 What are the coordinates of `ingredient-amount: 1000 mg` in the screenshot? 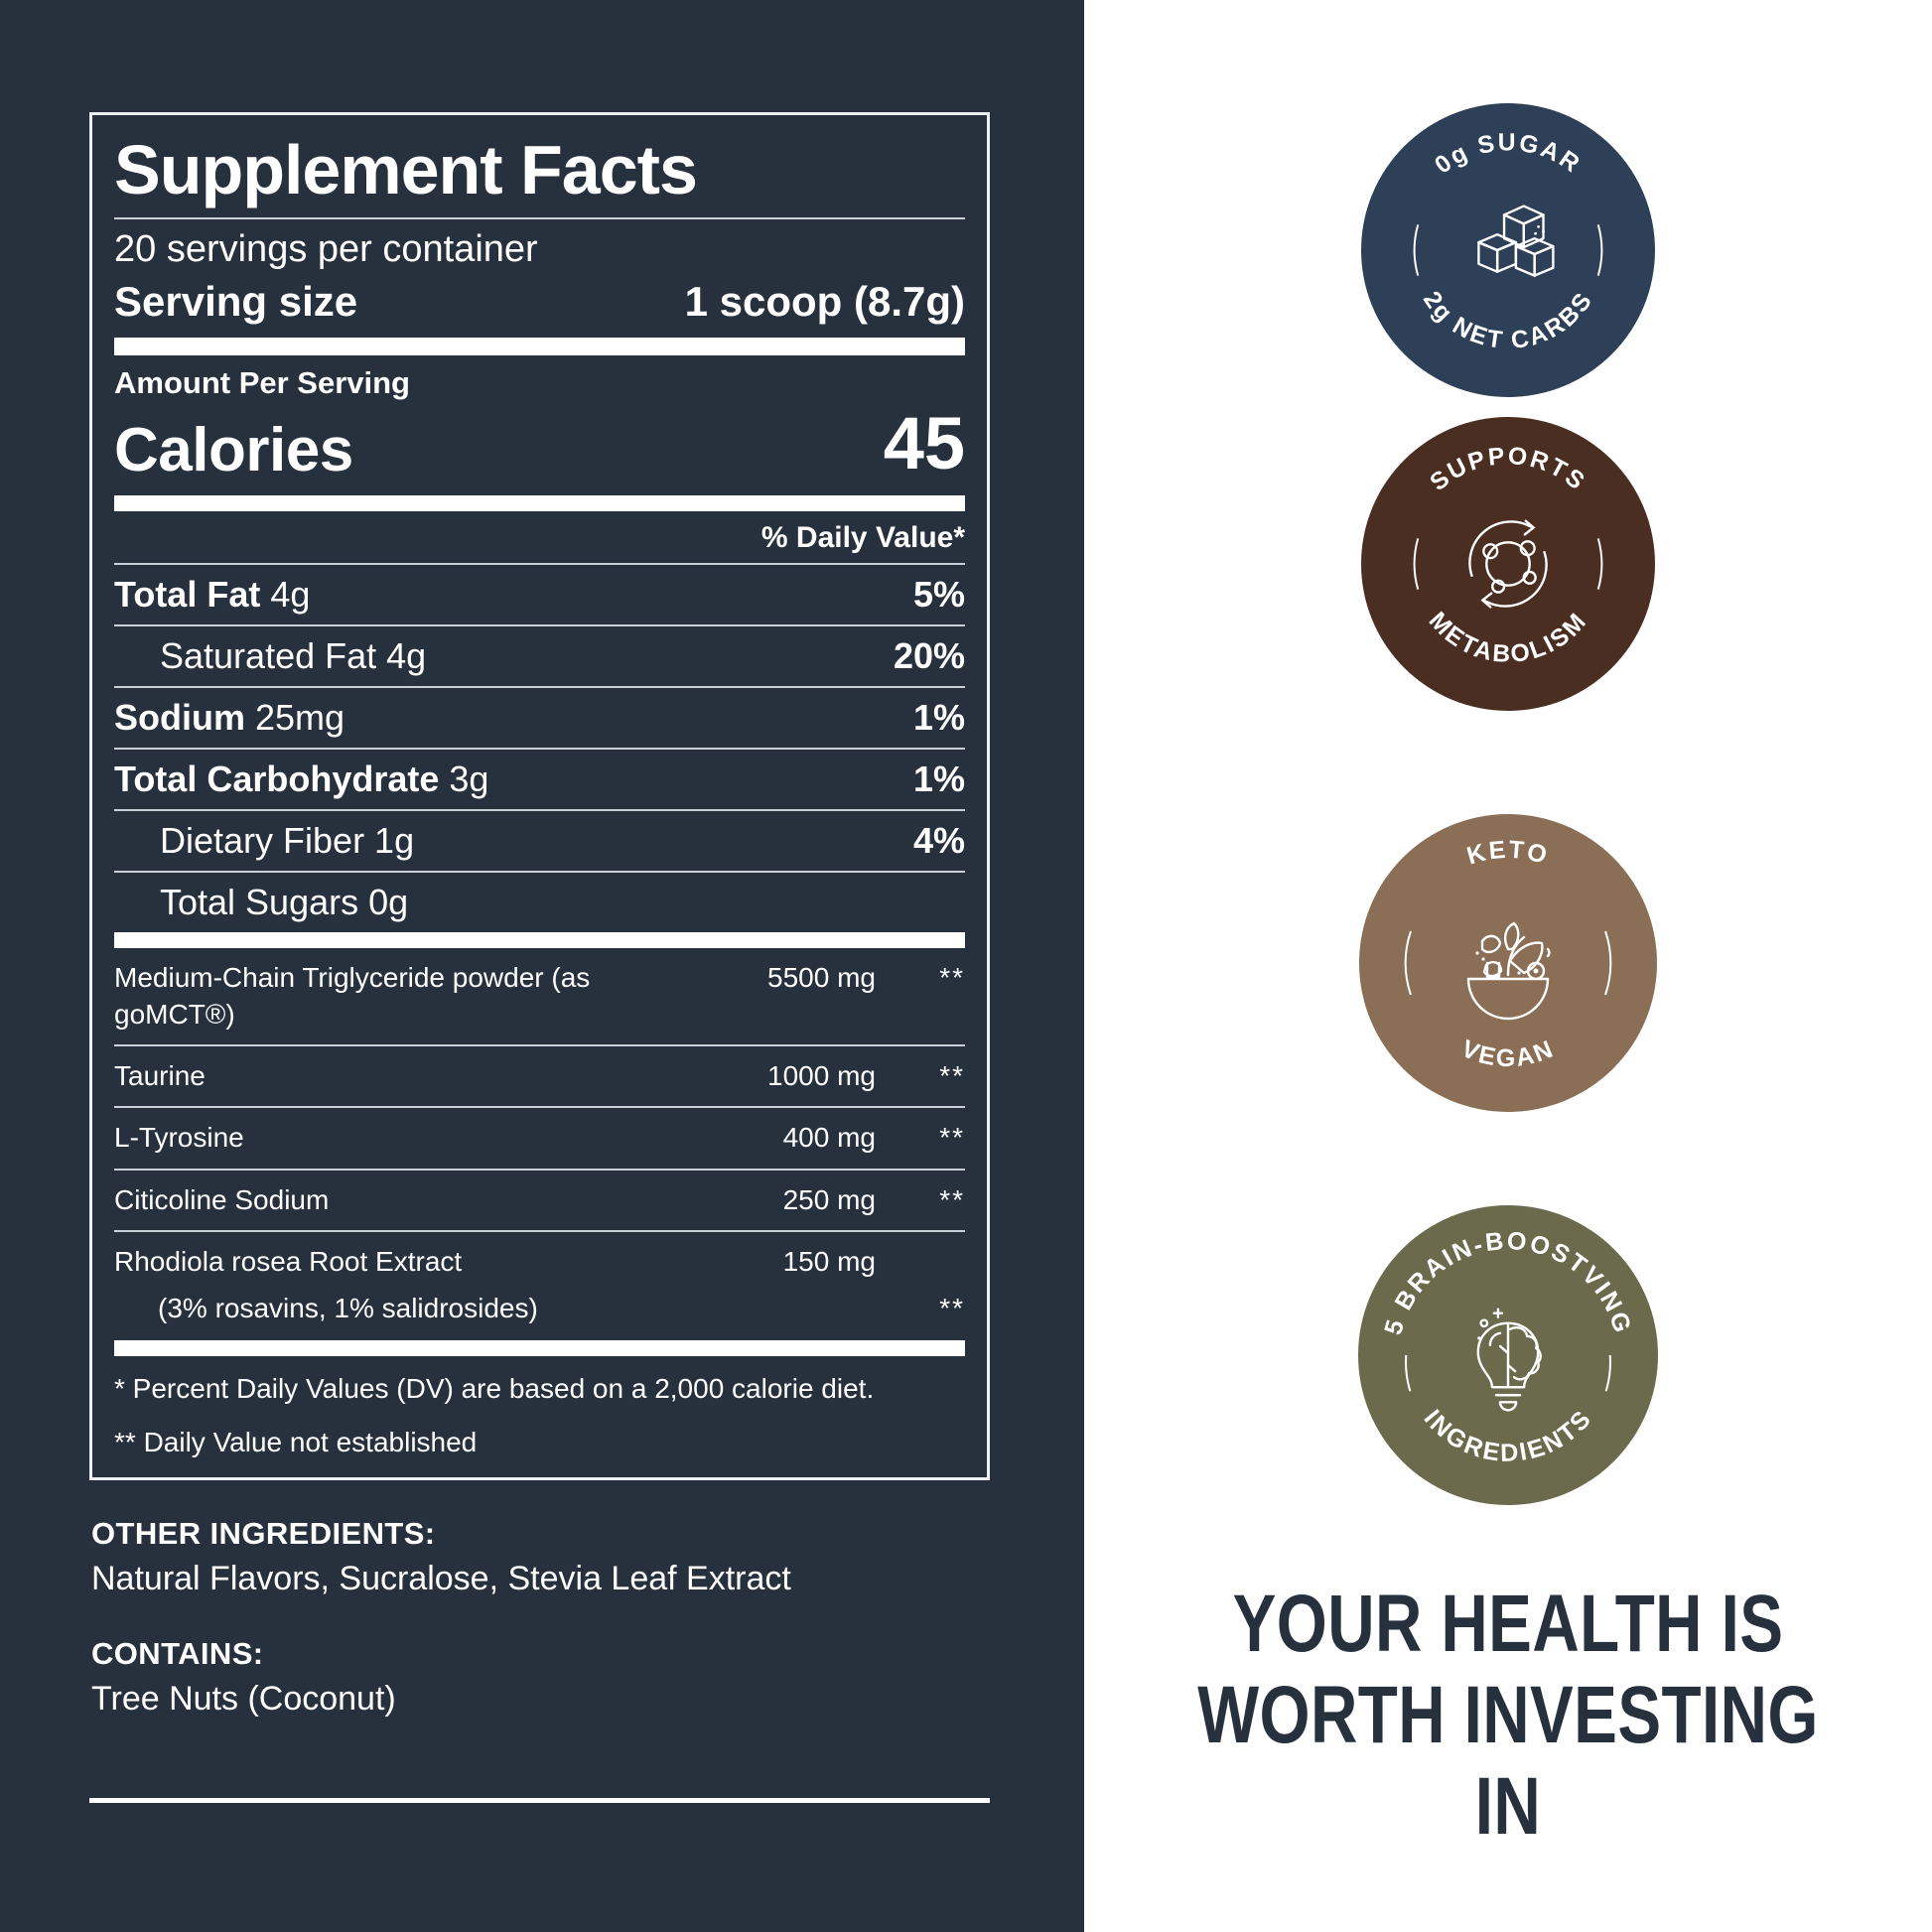 It's located at (821, 1075).